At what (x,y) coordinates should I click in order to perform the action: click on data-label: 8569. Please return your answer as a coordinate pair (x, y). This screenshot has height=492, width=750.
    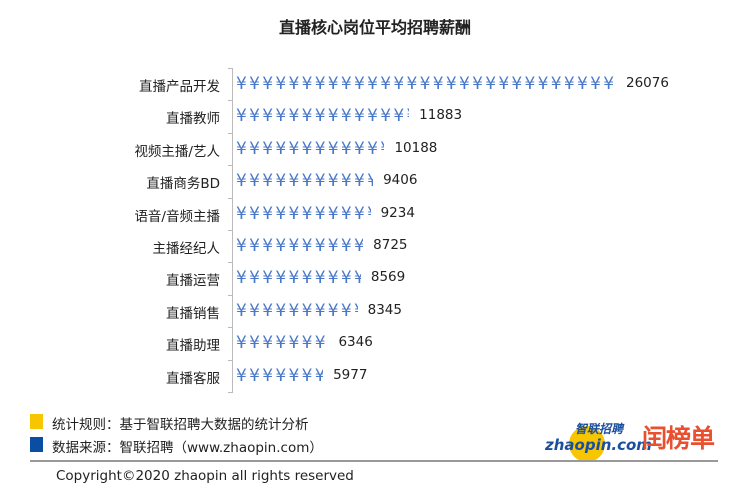
    Looking at the image, I should click on (388, 277).